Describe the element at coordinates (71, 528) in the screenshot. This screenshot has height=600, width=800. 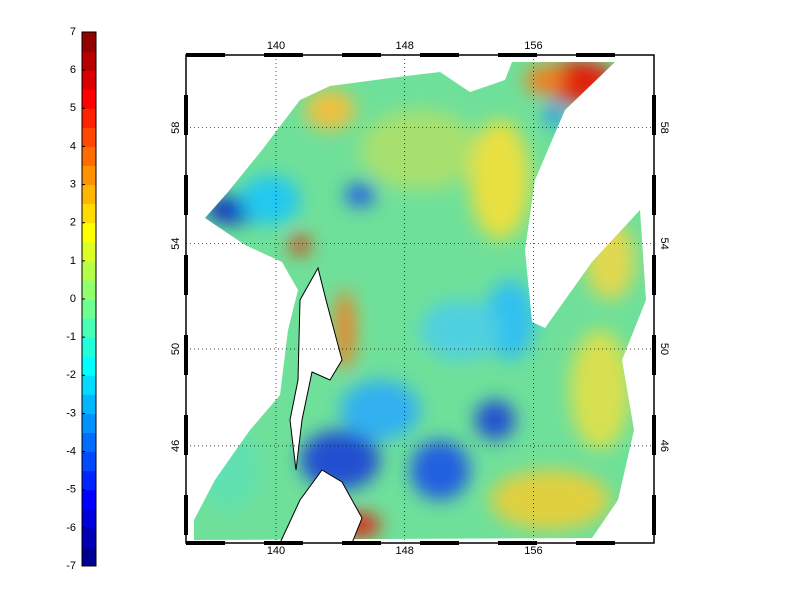
I see `colorbar-tick-label: -6` at that location.